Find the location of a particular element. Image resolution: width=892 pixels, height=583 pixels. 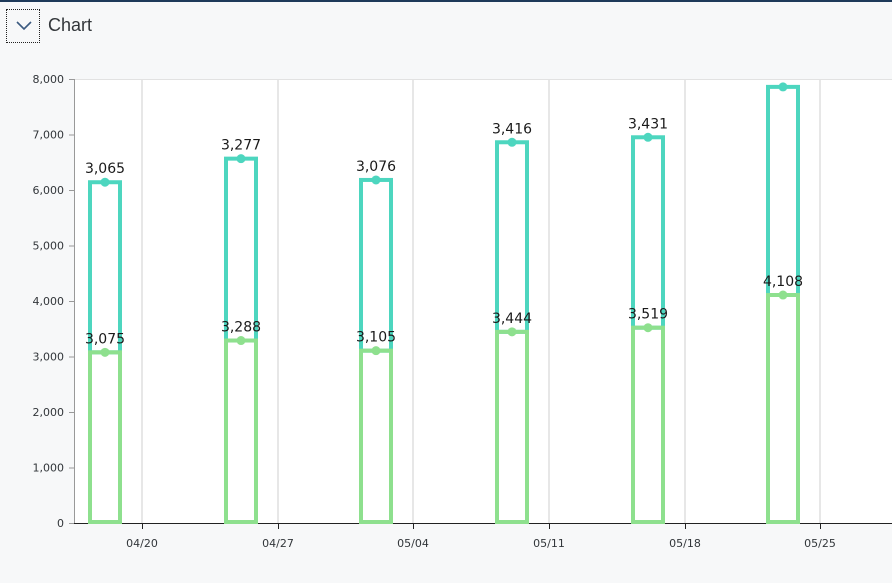

y-tick-label: 4,000 is located at coordinates (49, 301).